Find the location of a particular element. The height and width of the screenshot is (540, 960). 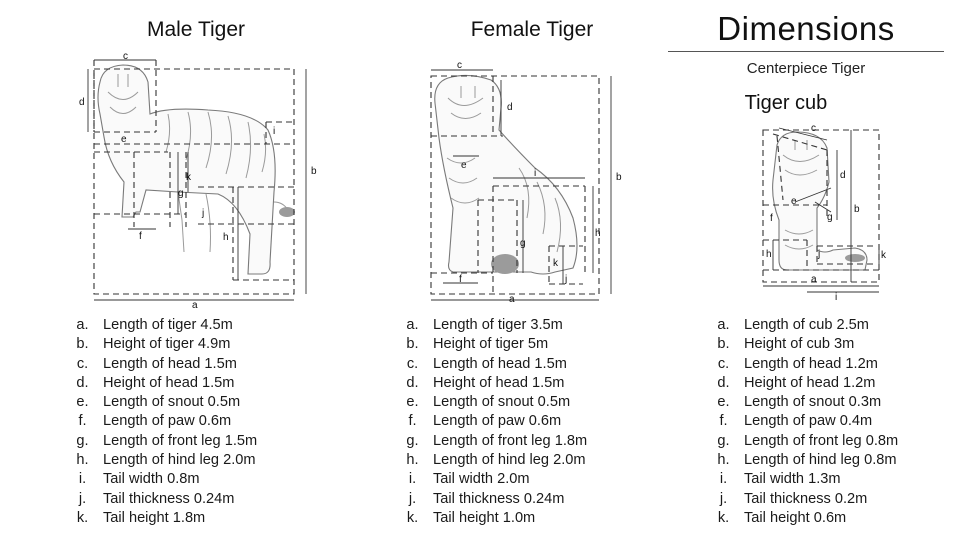

male-dimension-lines is located at coordinates (197, 180).